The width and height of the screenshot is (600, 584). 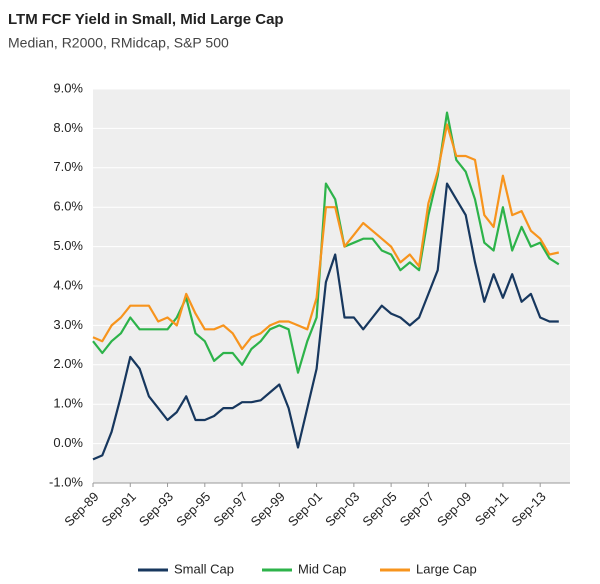 What do you see at coordinates (119, 509) in the screenshot?
I see `x-tick-label: Sep-91` at bounding box center [119, 509].